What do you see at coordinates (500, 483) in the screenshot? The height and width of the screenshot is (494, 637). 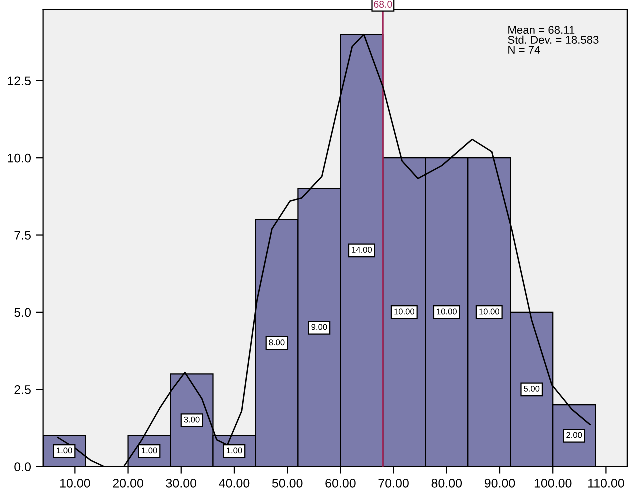 I see `x-tick-label: 90.00` at bounding box center [500, 483].